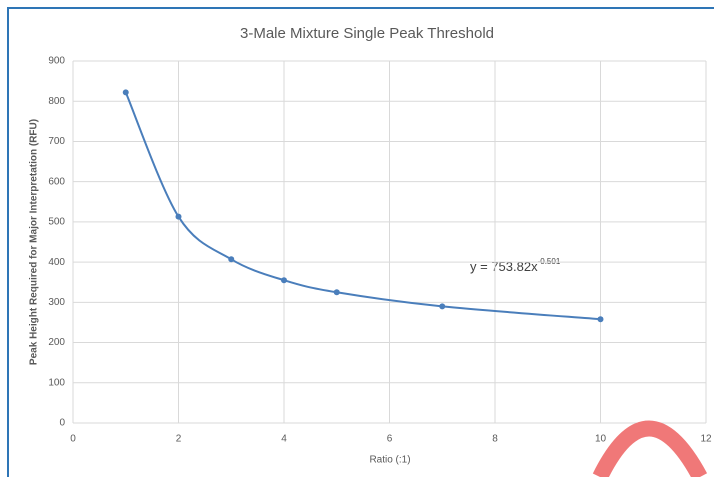 The width and height of the screenshot is (714, 477). Describe the element at coordinates (56, 61) in the screenshot. I see `y-tick-label: 900` at that location.